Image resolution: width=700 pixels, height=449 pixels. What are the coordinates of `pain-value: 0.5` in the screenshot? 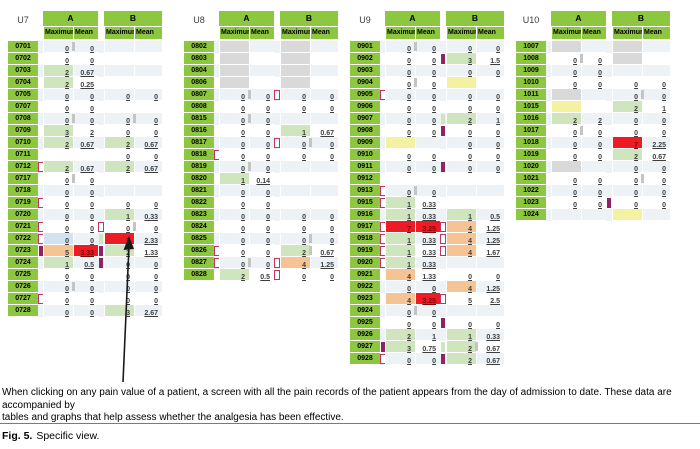 It's located at (495, 217).